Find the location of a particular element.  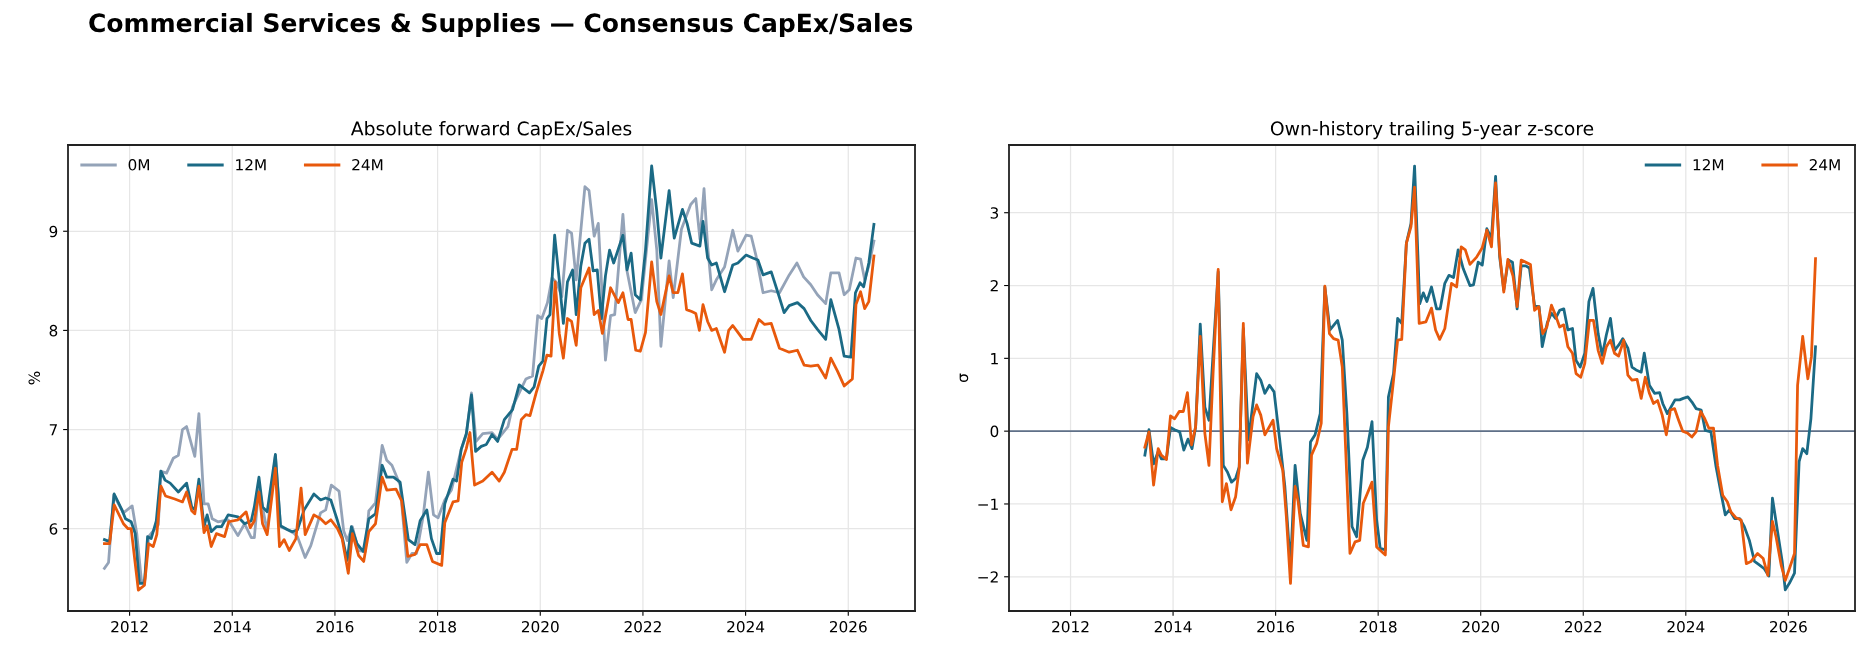

y-tick-label: 7 is located at coordinates (53, 430).